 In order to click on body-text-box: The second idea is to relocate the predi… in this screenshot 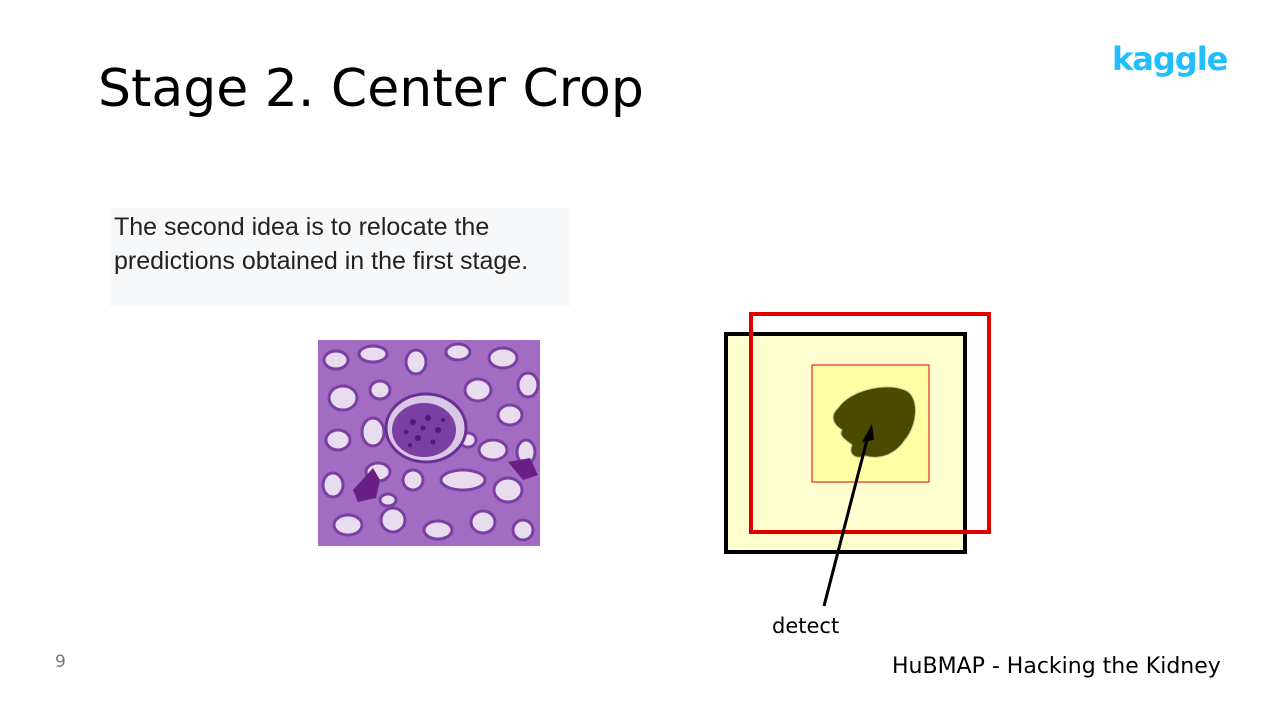, I will do `click(340, 257)`.